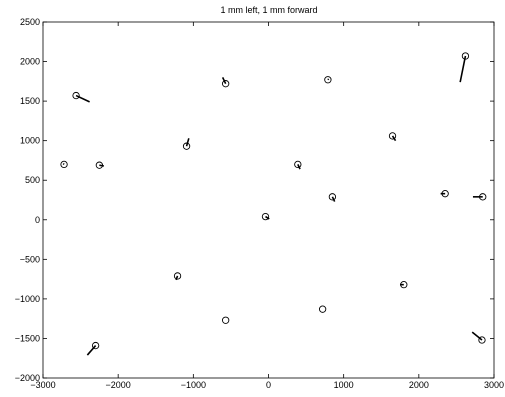  I want to click on x-tick-label: −1000, so click(193, 385).